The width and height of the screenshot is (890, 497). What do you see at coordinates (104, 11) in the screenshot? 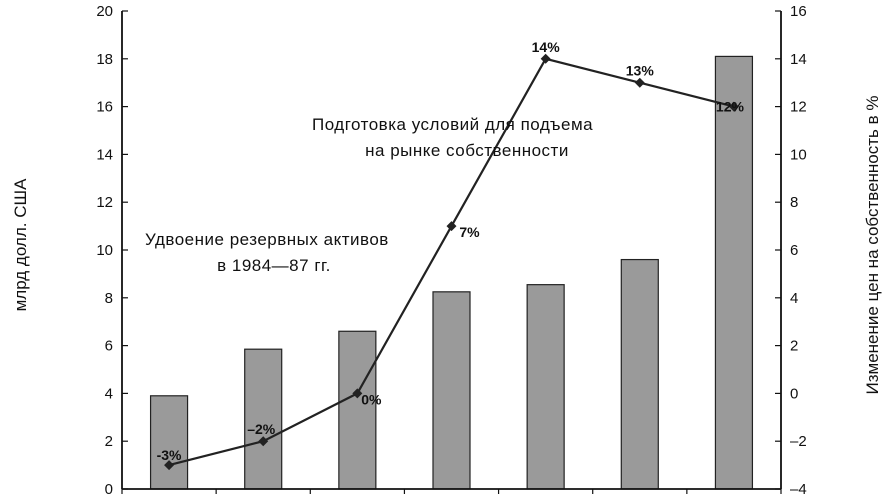
I see `left-tick-label: 20` at bounding box center [104, 11].